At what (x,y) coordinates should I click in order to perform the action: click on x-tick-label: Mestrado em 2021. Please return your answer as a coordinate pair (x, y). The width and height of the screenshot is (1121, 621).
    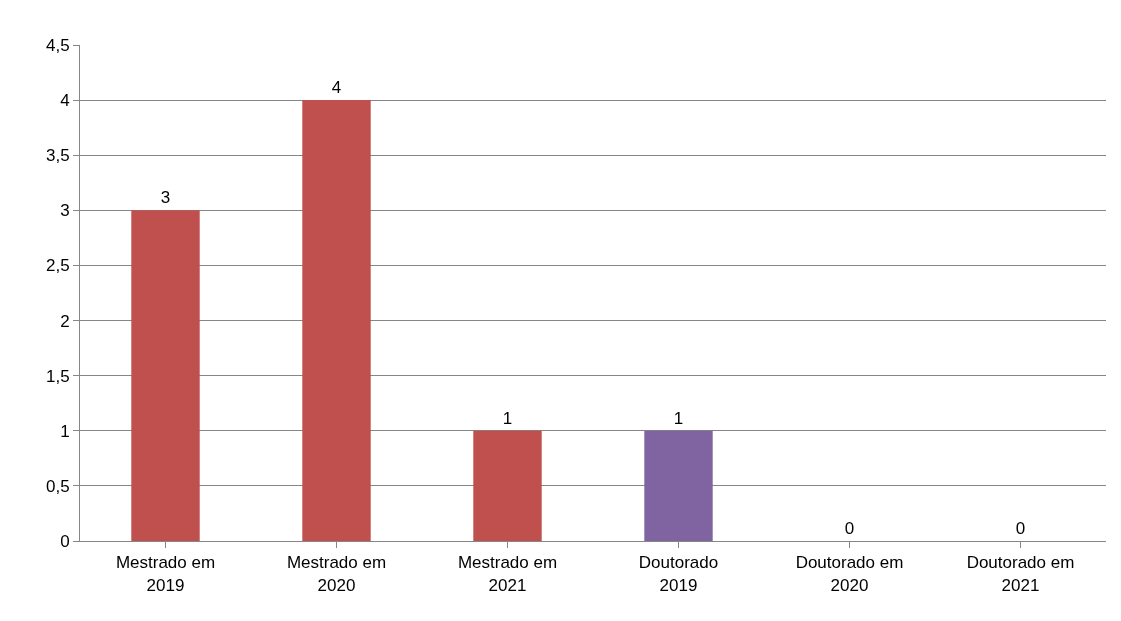
    Looking at the image, I should click on (507, 574).